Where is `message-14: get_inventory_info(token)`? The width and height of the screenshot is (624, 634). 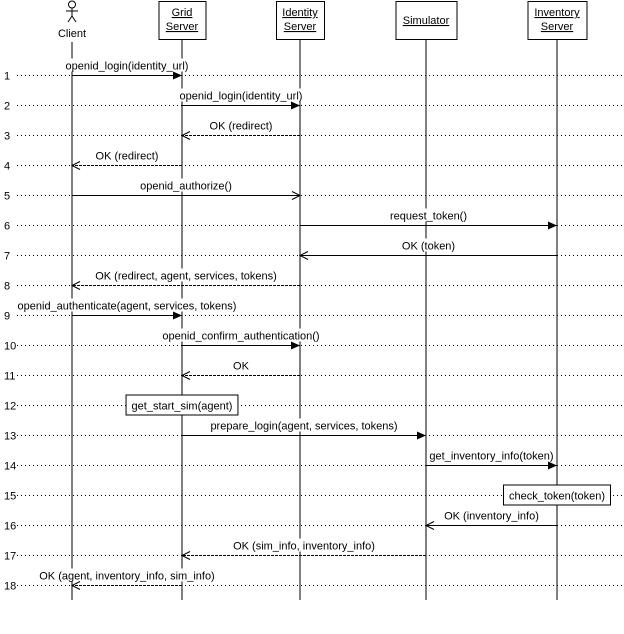
message-14: get_inventory_info(token) is located at coordinates (491, 459).